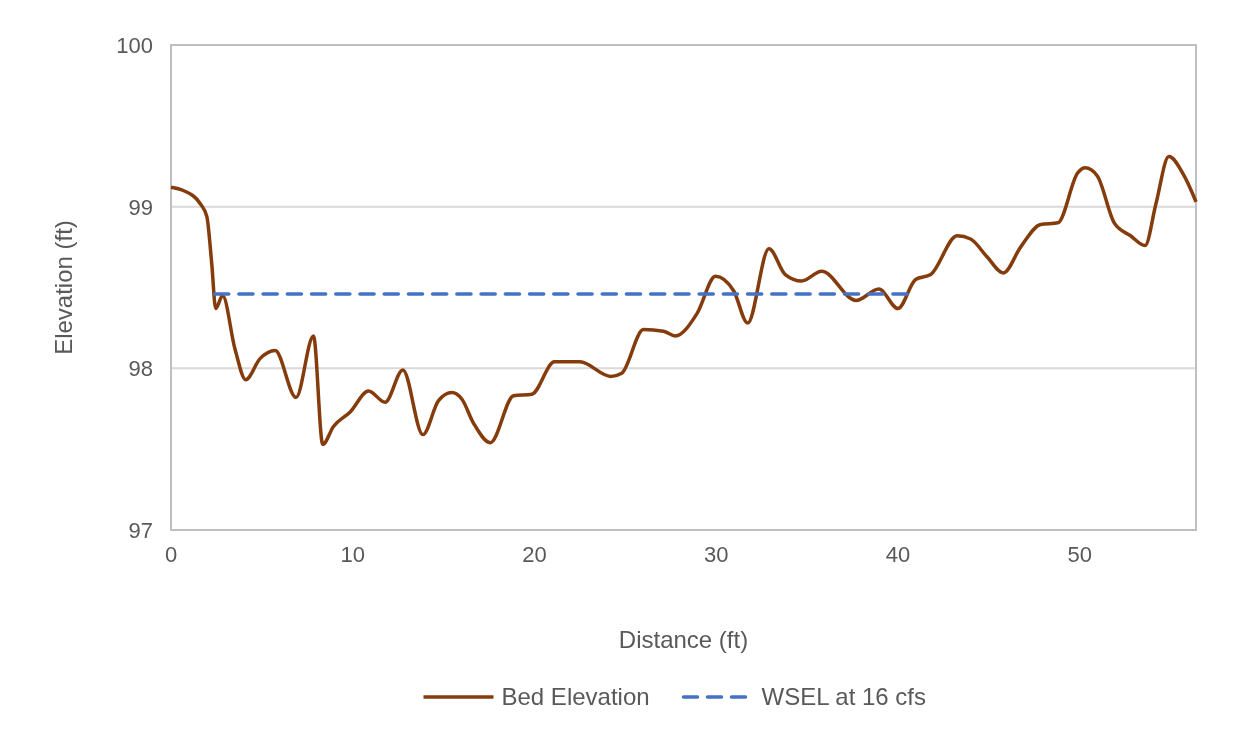 Image resolution: width=1253 pixels, height=732 pixels. What do you see at coordinates (683, 639) in the screenshot?
I see `x-axis-title: Distance (ft)` at bounding box center [683, 639].